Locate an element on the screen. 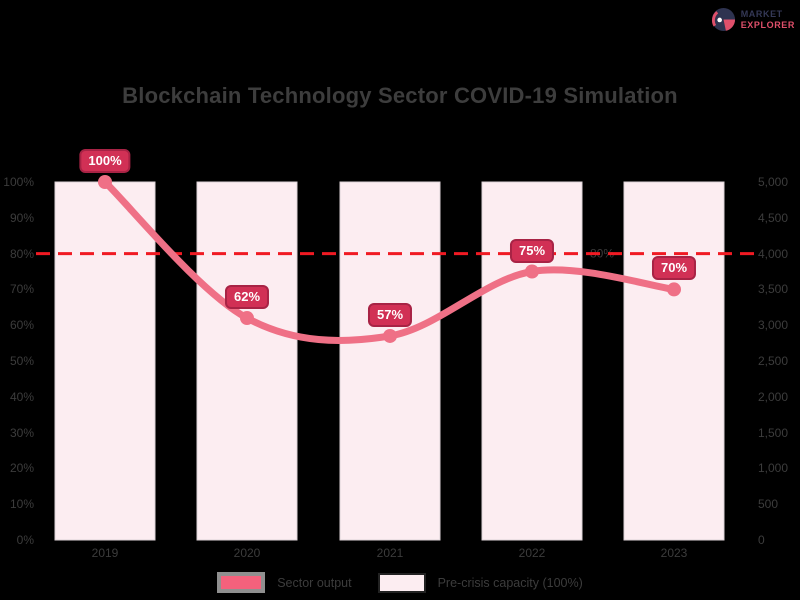 This screenshot has height=600, width=800. data-label-badge-2023: 70% is located at coordinates (674, 268).